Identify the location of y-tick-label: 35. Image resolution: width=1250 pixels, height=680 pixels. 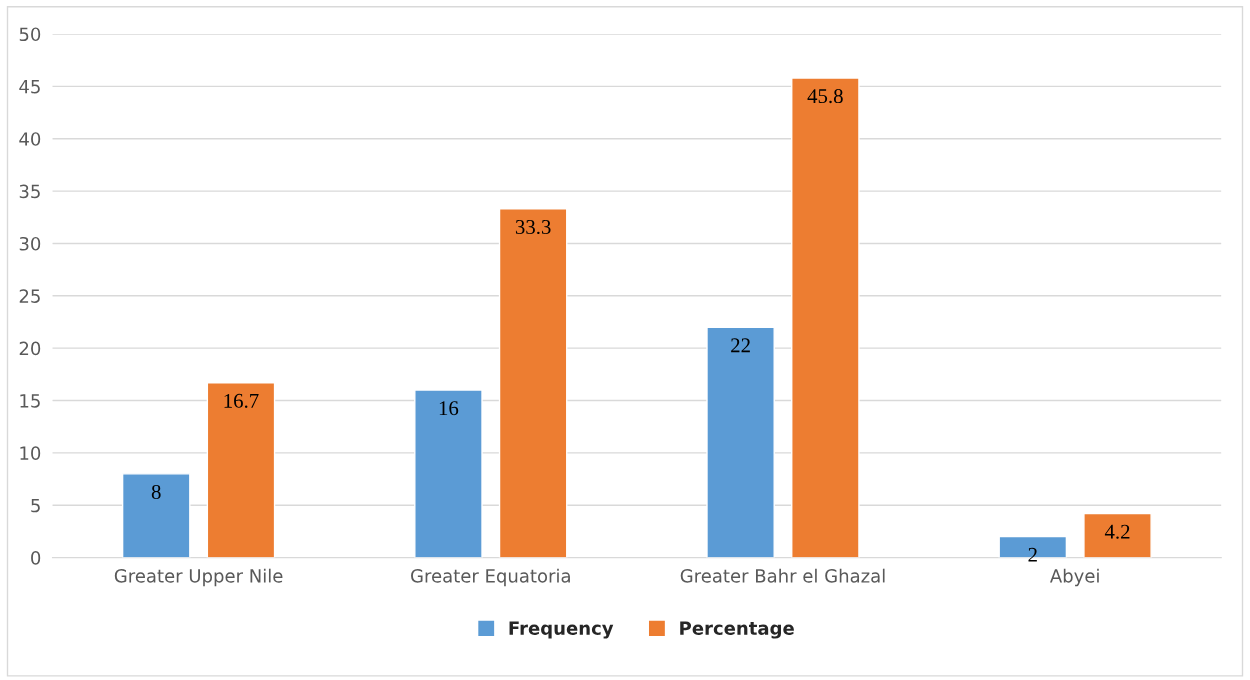
(29, 191).